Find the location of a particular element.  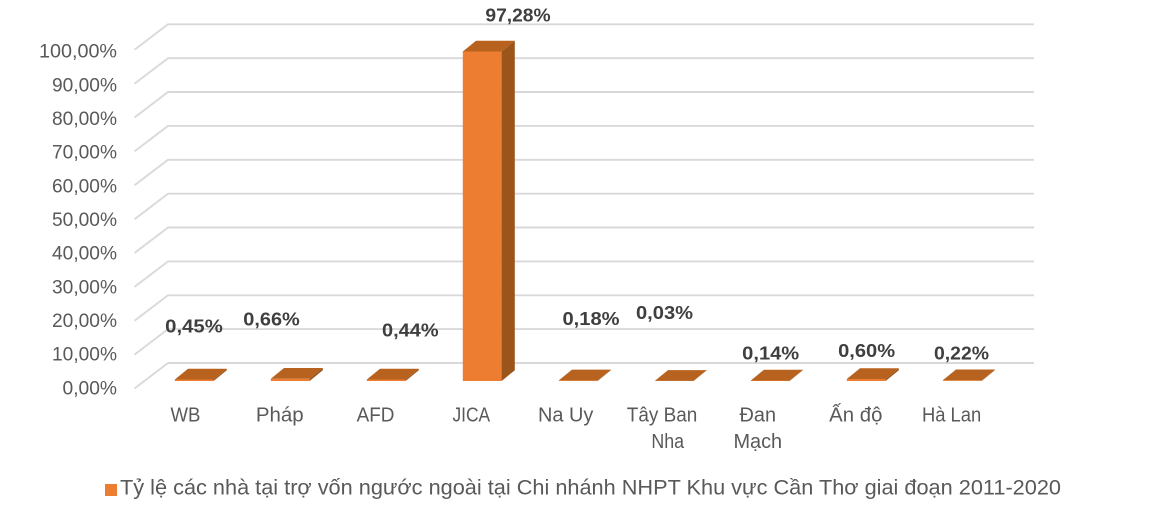

svg-text: 80,00% is located at coordinates (84, 119).